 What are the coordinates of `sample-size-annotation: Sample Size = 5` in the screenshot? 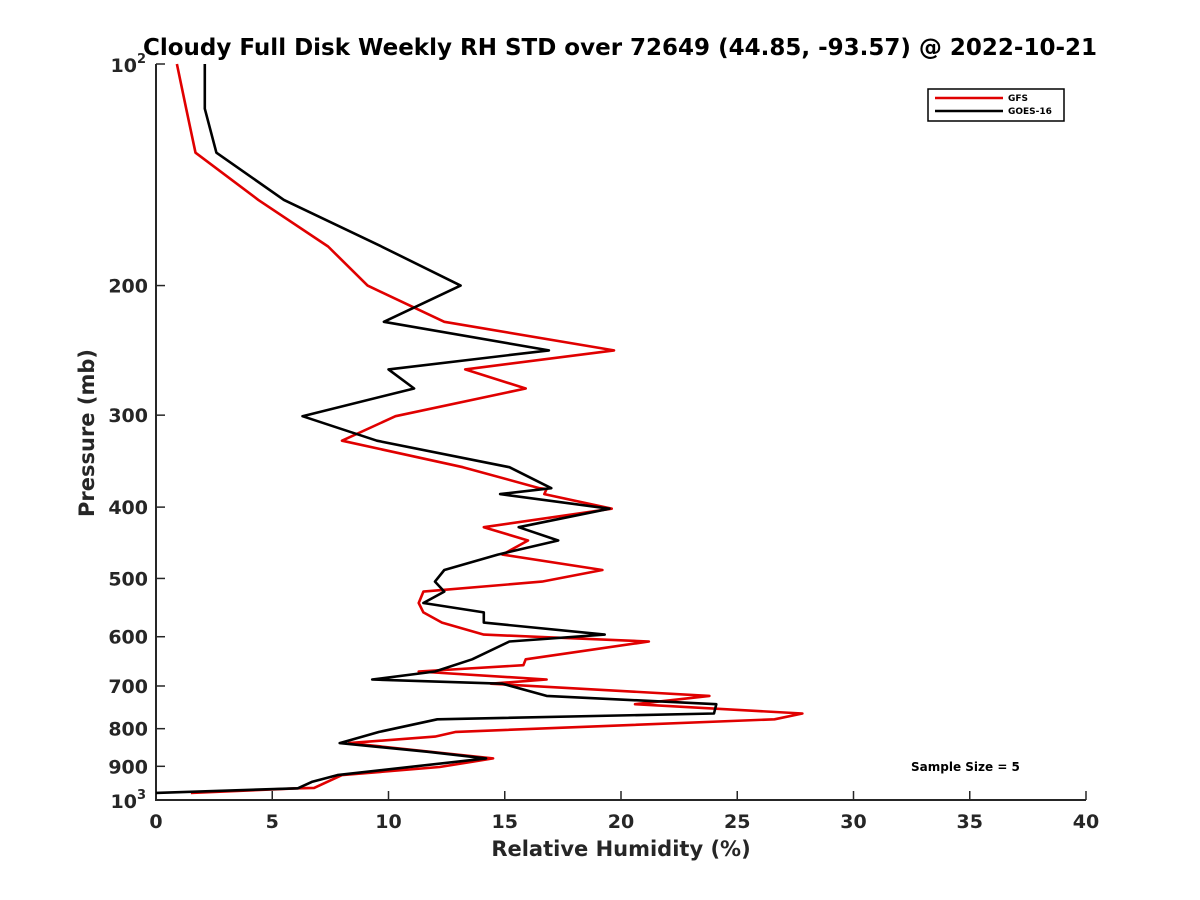 It's located at (965, 767).